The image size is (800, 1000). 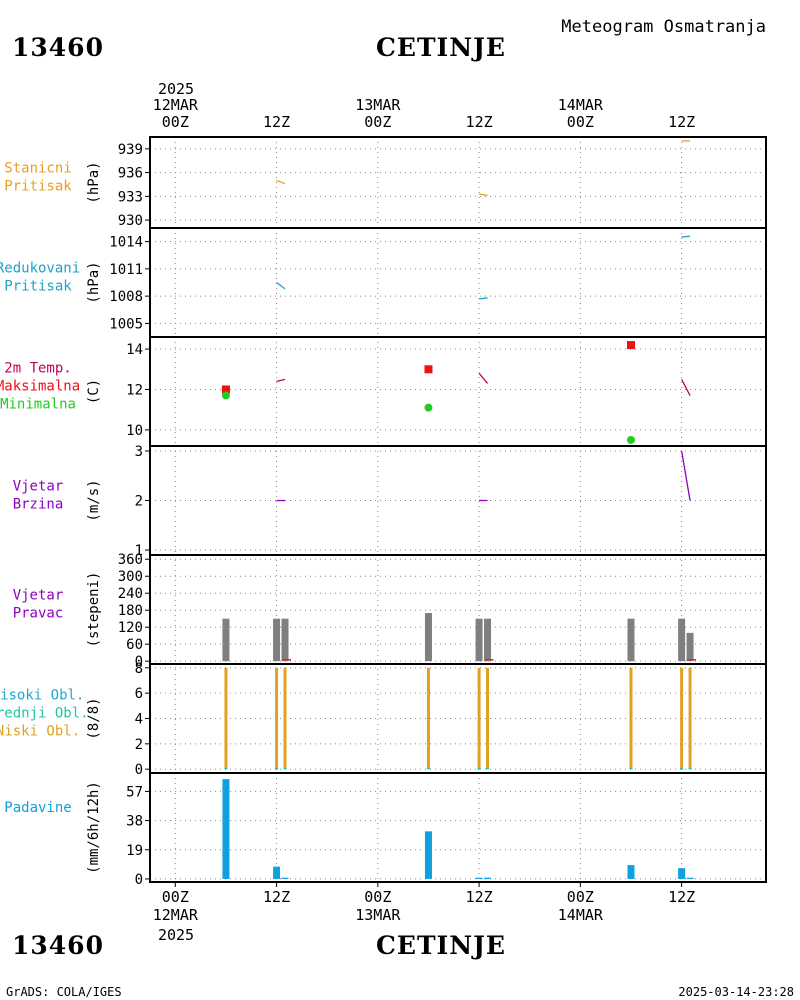 What do you see at coordinates (378, 915) in the screenshot?
I see `bottom-date-label: 13MAR` at bounding box center [378, 915].